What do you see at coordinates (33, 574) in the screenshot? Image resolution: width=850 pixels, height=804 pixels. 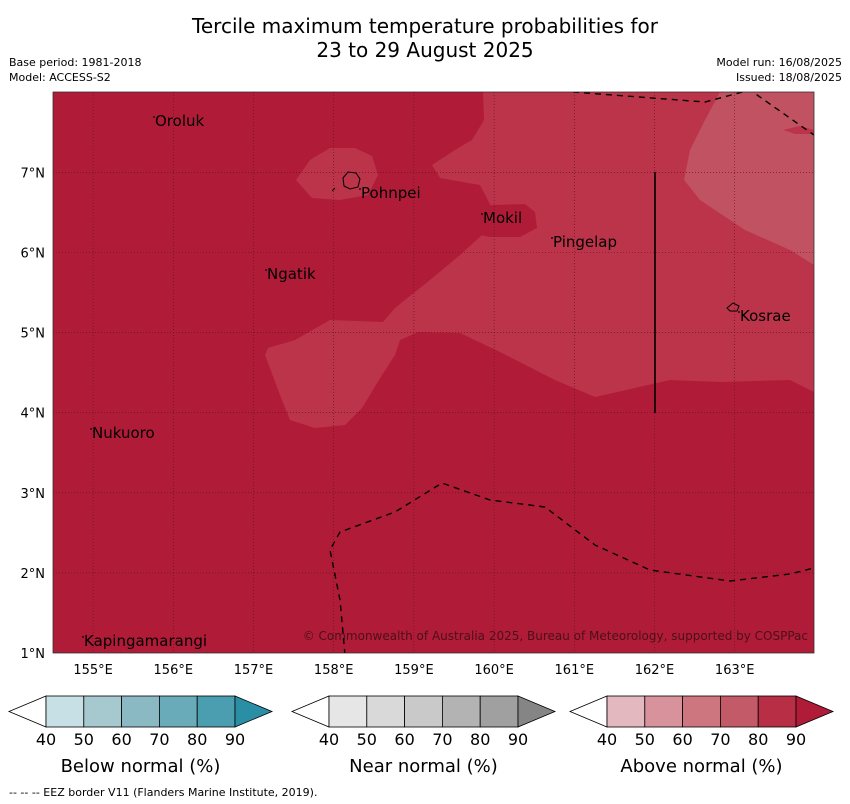 I see `lat-tick-label: 2°N` at bounding box center [33, 574].